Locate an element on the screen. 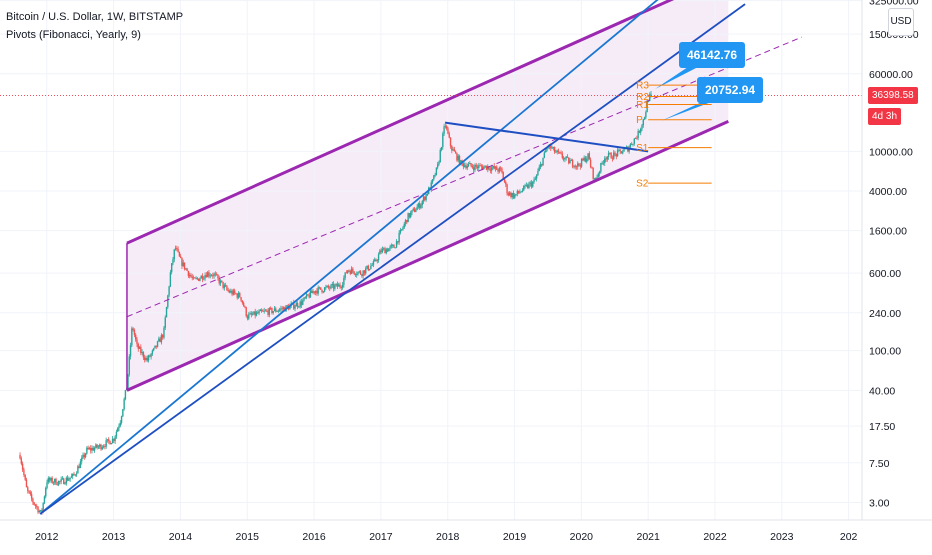 The width and height of the screenshot is (932, 555). currency-unit-button: USD is located at coordinates (901, 22).